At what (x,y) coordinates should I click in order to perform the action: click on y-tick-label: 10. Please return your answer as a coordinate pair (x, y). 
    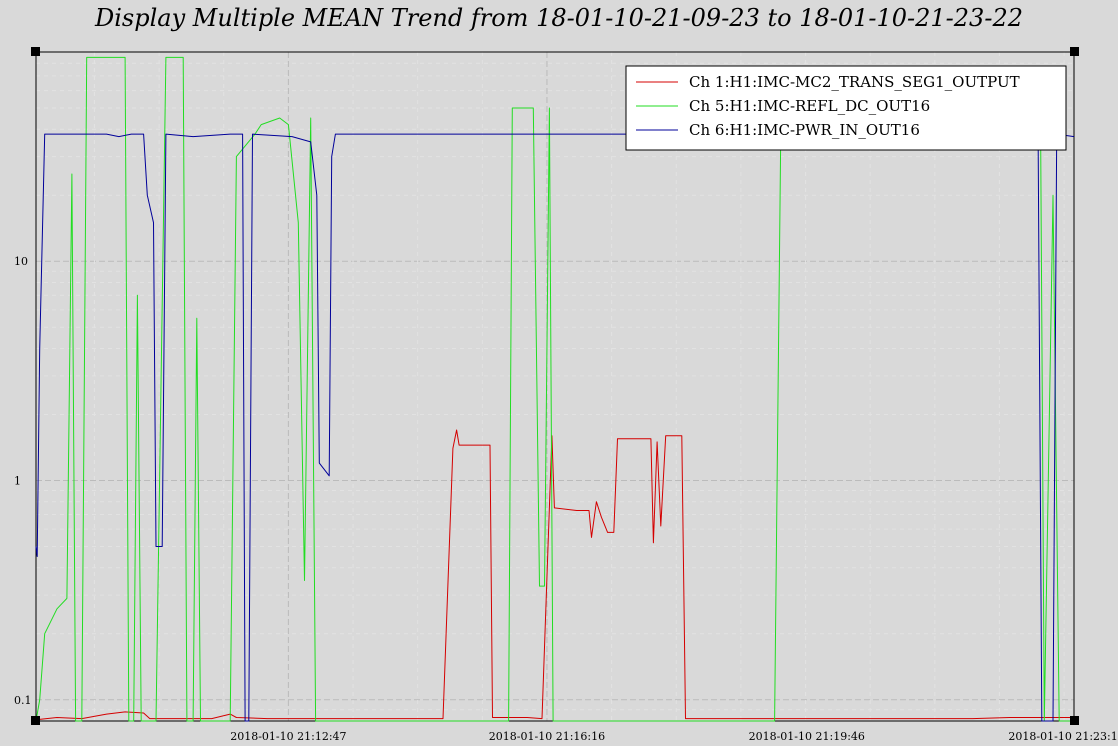
    Looking at the image, I should click on (21, 261).